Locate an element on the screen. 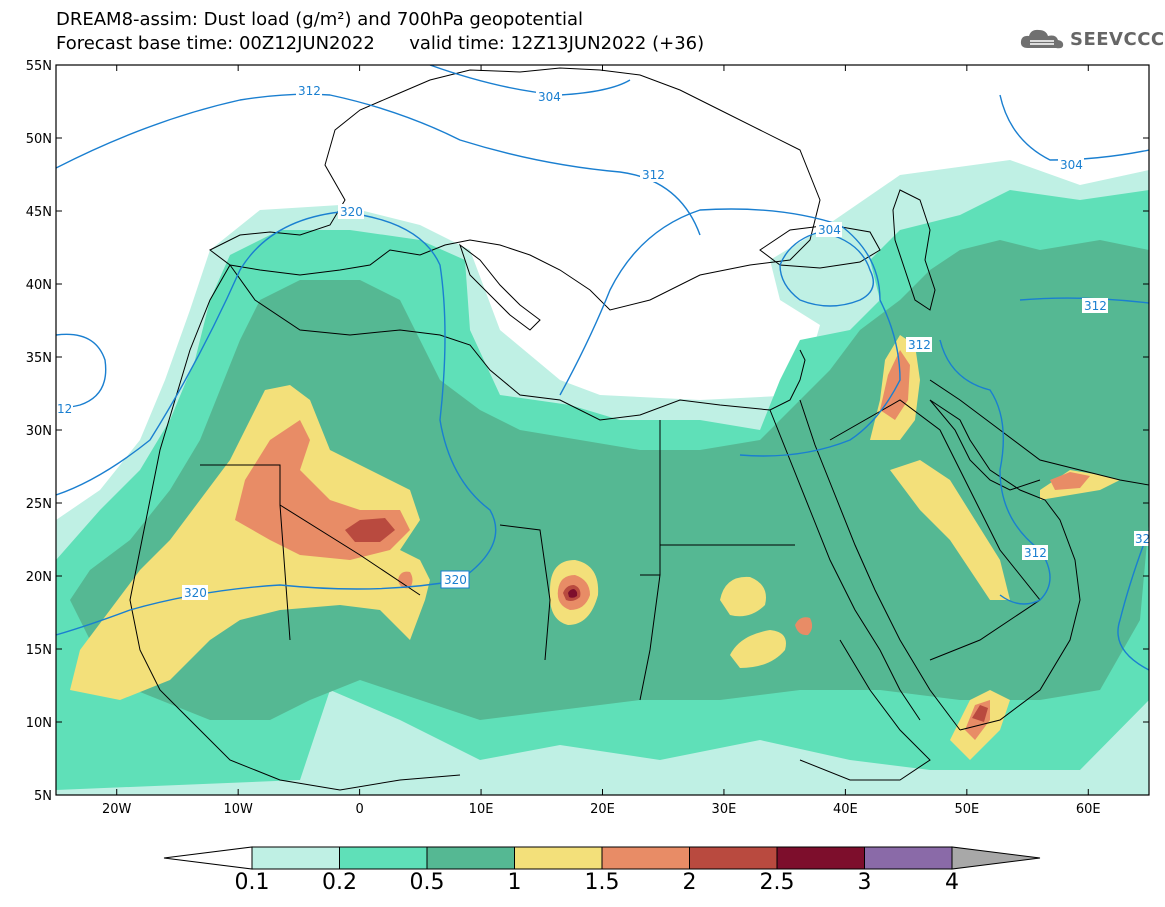 The width and height of the screenshot is (1165, 907). contour-label-12: 12 is located at coordinates (64, 409).